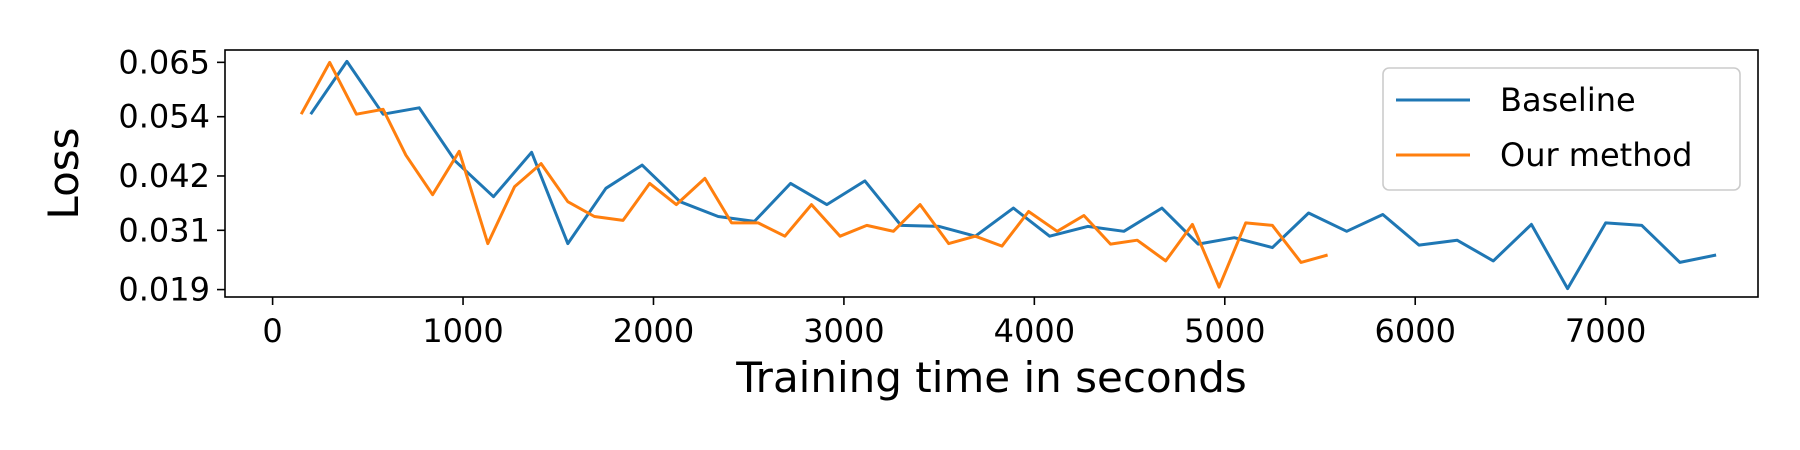  What do you see at coordinates (1596, 155) in the screenshot?
I see `legend-label-our-method: Our method` at bounding box center [1596, 155].